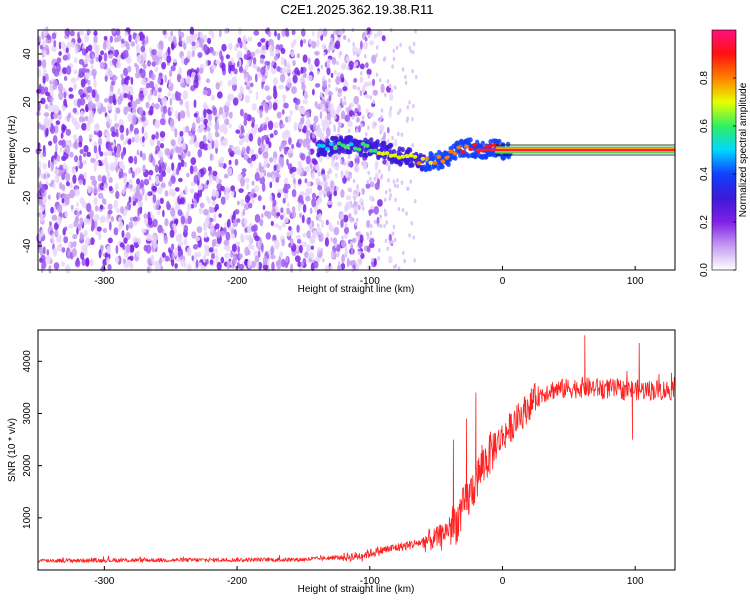  Describe the element at coordinates (367, 145) in the screenshot. I see `ridge-highlight` at that location.